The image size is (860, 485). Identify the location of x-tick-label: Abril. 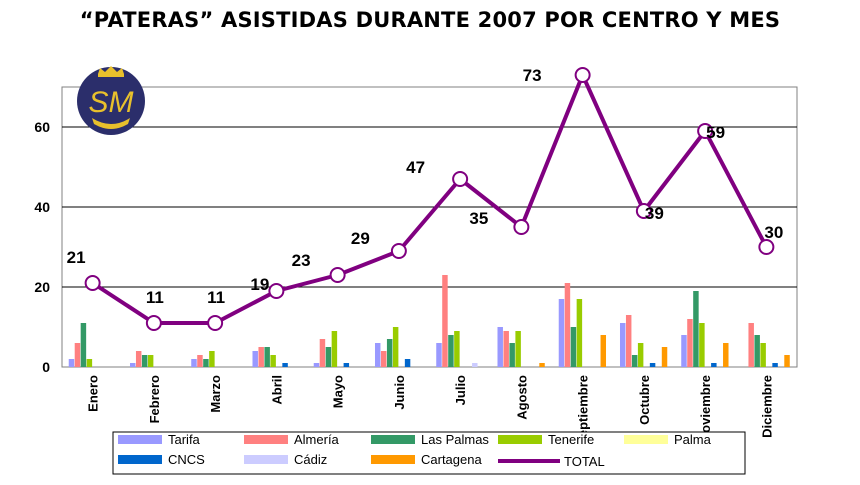
(276, 390).